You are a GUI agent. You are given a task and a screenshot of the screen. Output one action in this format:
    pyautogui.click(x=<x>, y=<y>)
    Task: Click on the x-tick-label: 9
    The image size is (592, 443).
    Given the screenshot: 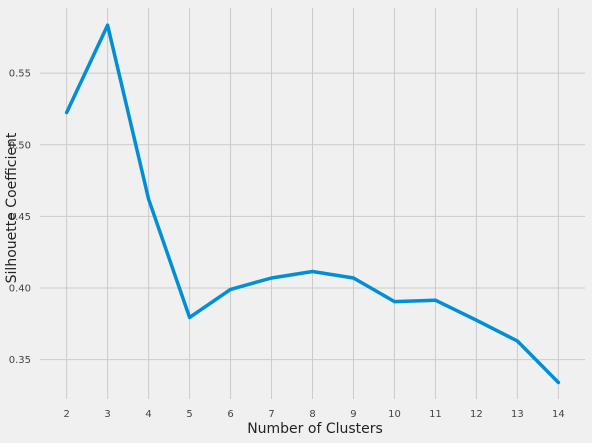 What is the action you would take?
    pyautogui.click(x=353, y=414)
    